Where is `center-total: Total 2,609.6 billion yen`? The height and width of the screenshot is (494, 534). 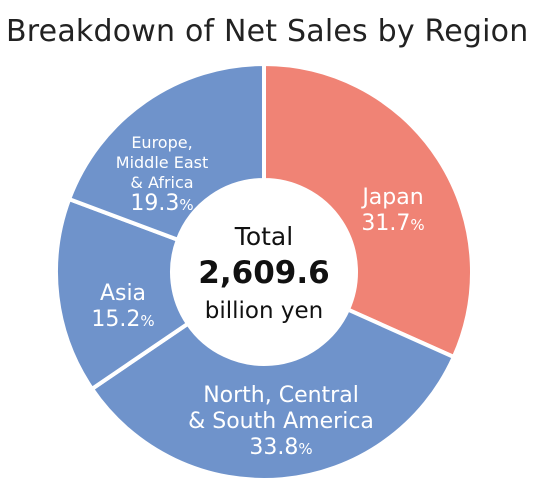 center-total: Total 2,609.6 billion yen is located at coordinates (263, 273).